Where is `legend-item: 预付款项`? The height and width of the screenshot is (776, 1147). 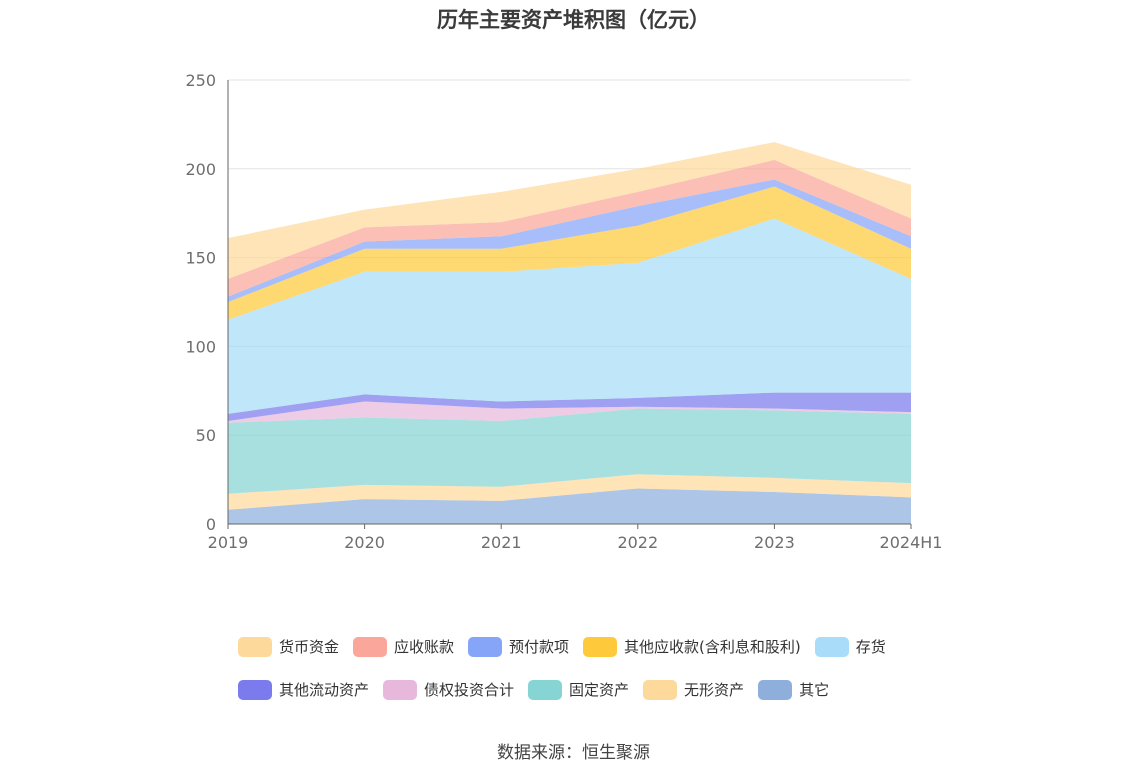
legend-item: 预付款项 is located at coordinates (518, 646).